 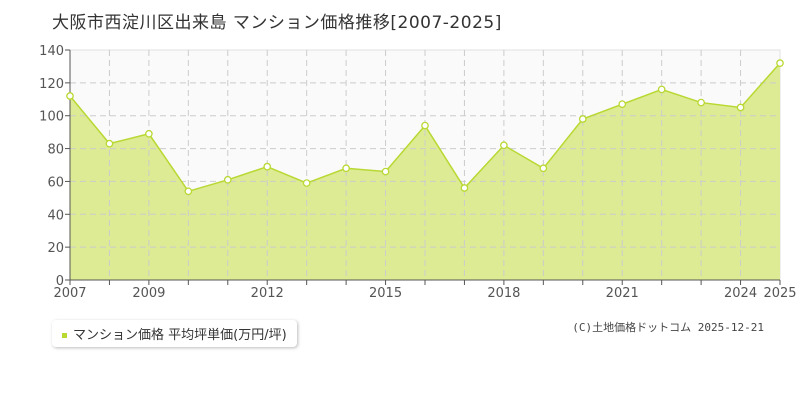 I want to click on x-tick-label: 2024, so click(x=740, y=293).